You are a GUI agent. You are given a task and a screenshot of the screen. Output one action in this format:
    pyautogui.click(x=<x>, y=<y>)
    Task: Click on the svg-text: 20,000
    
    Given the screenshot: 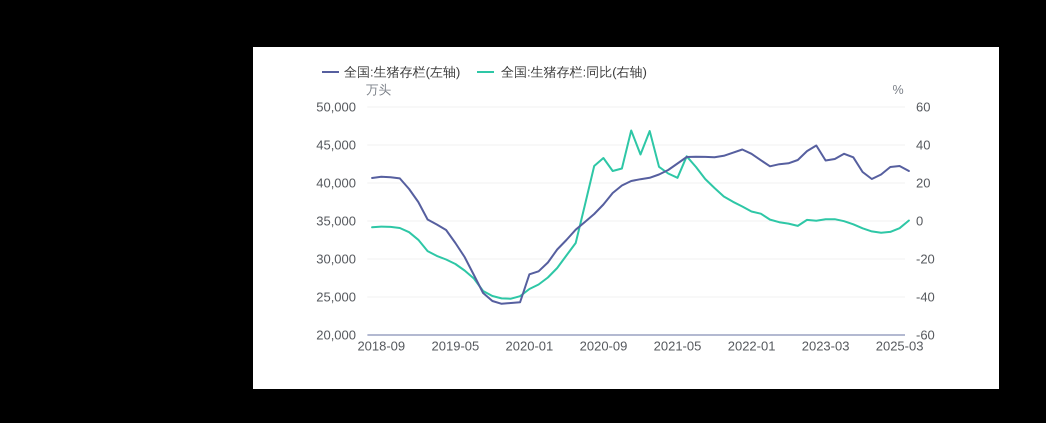 What is the action you would take?
    pyautogui.click(x=336, y=335)
    